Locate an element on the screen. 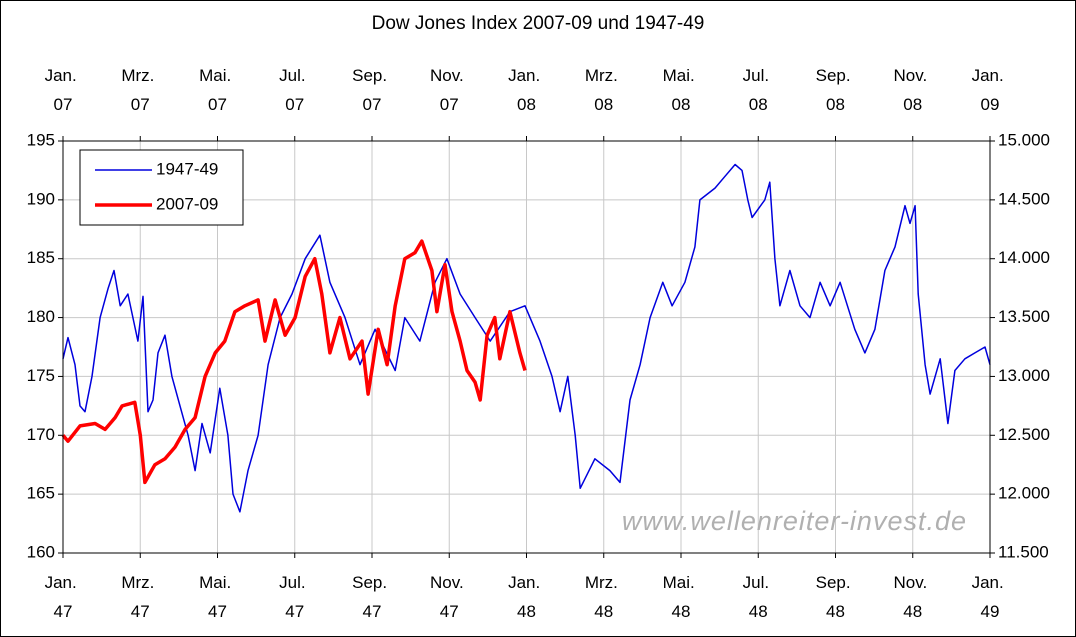 The image size is (1076, 637). x-tick-label: Nov. 48 is located at coordinates (913, 597).